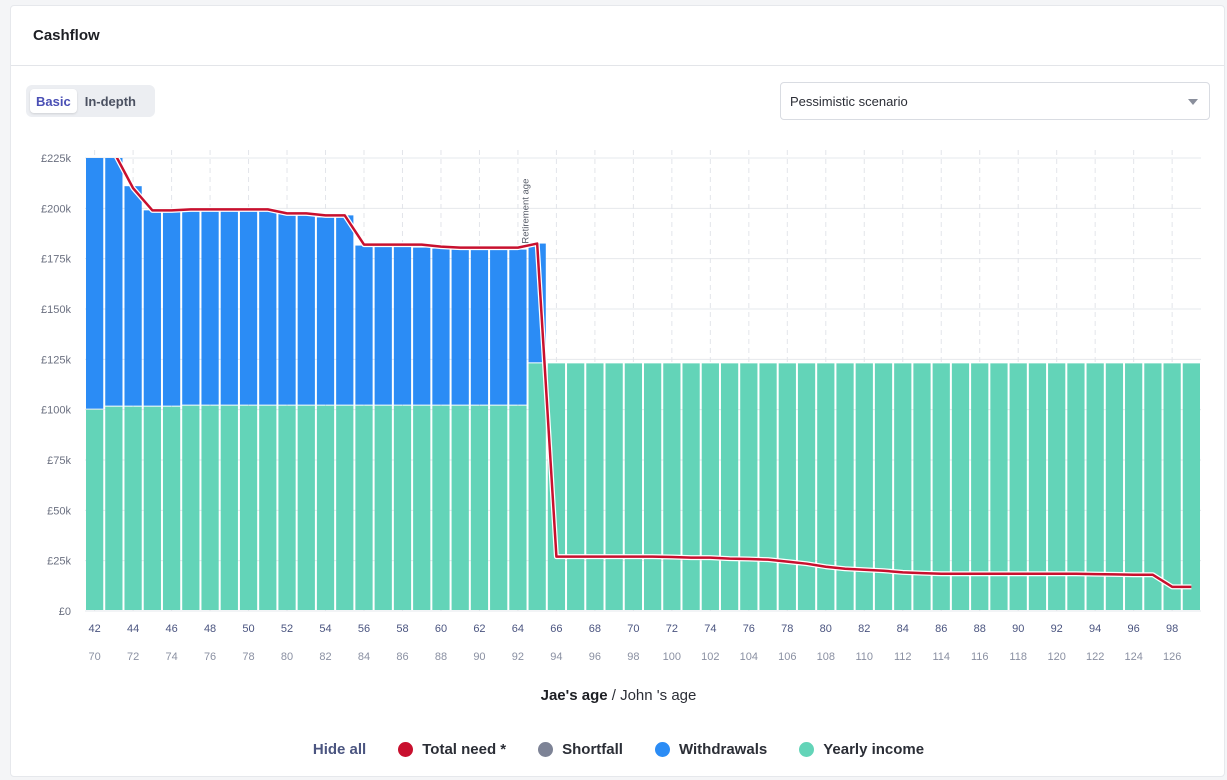  Describe the element at coordinates (580, 749) in the screenshot. I see `legend-item-shortfall: Shortfall` at that location.